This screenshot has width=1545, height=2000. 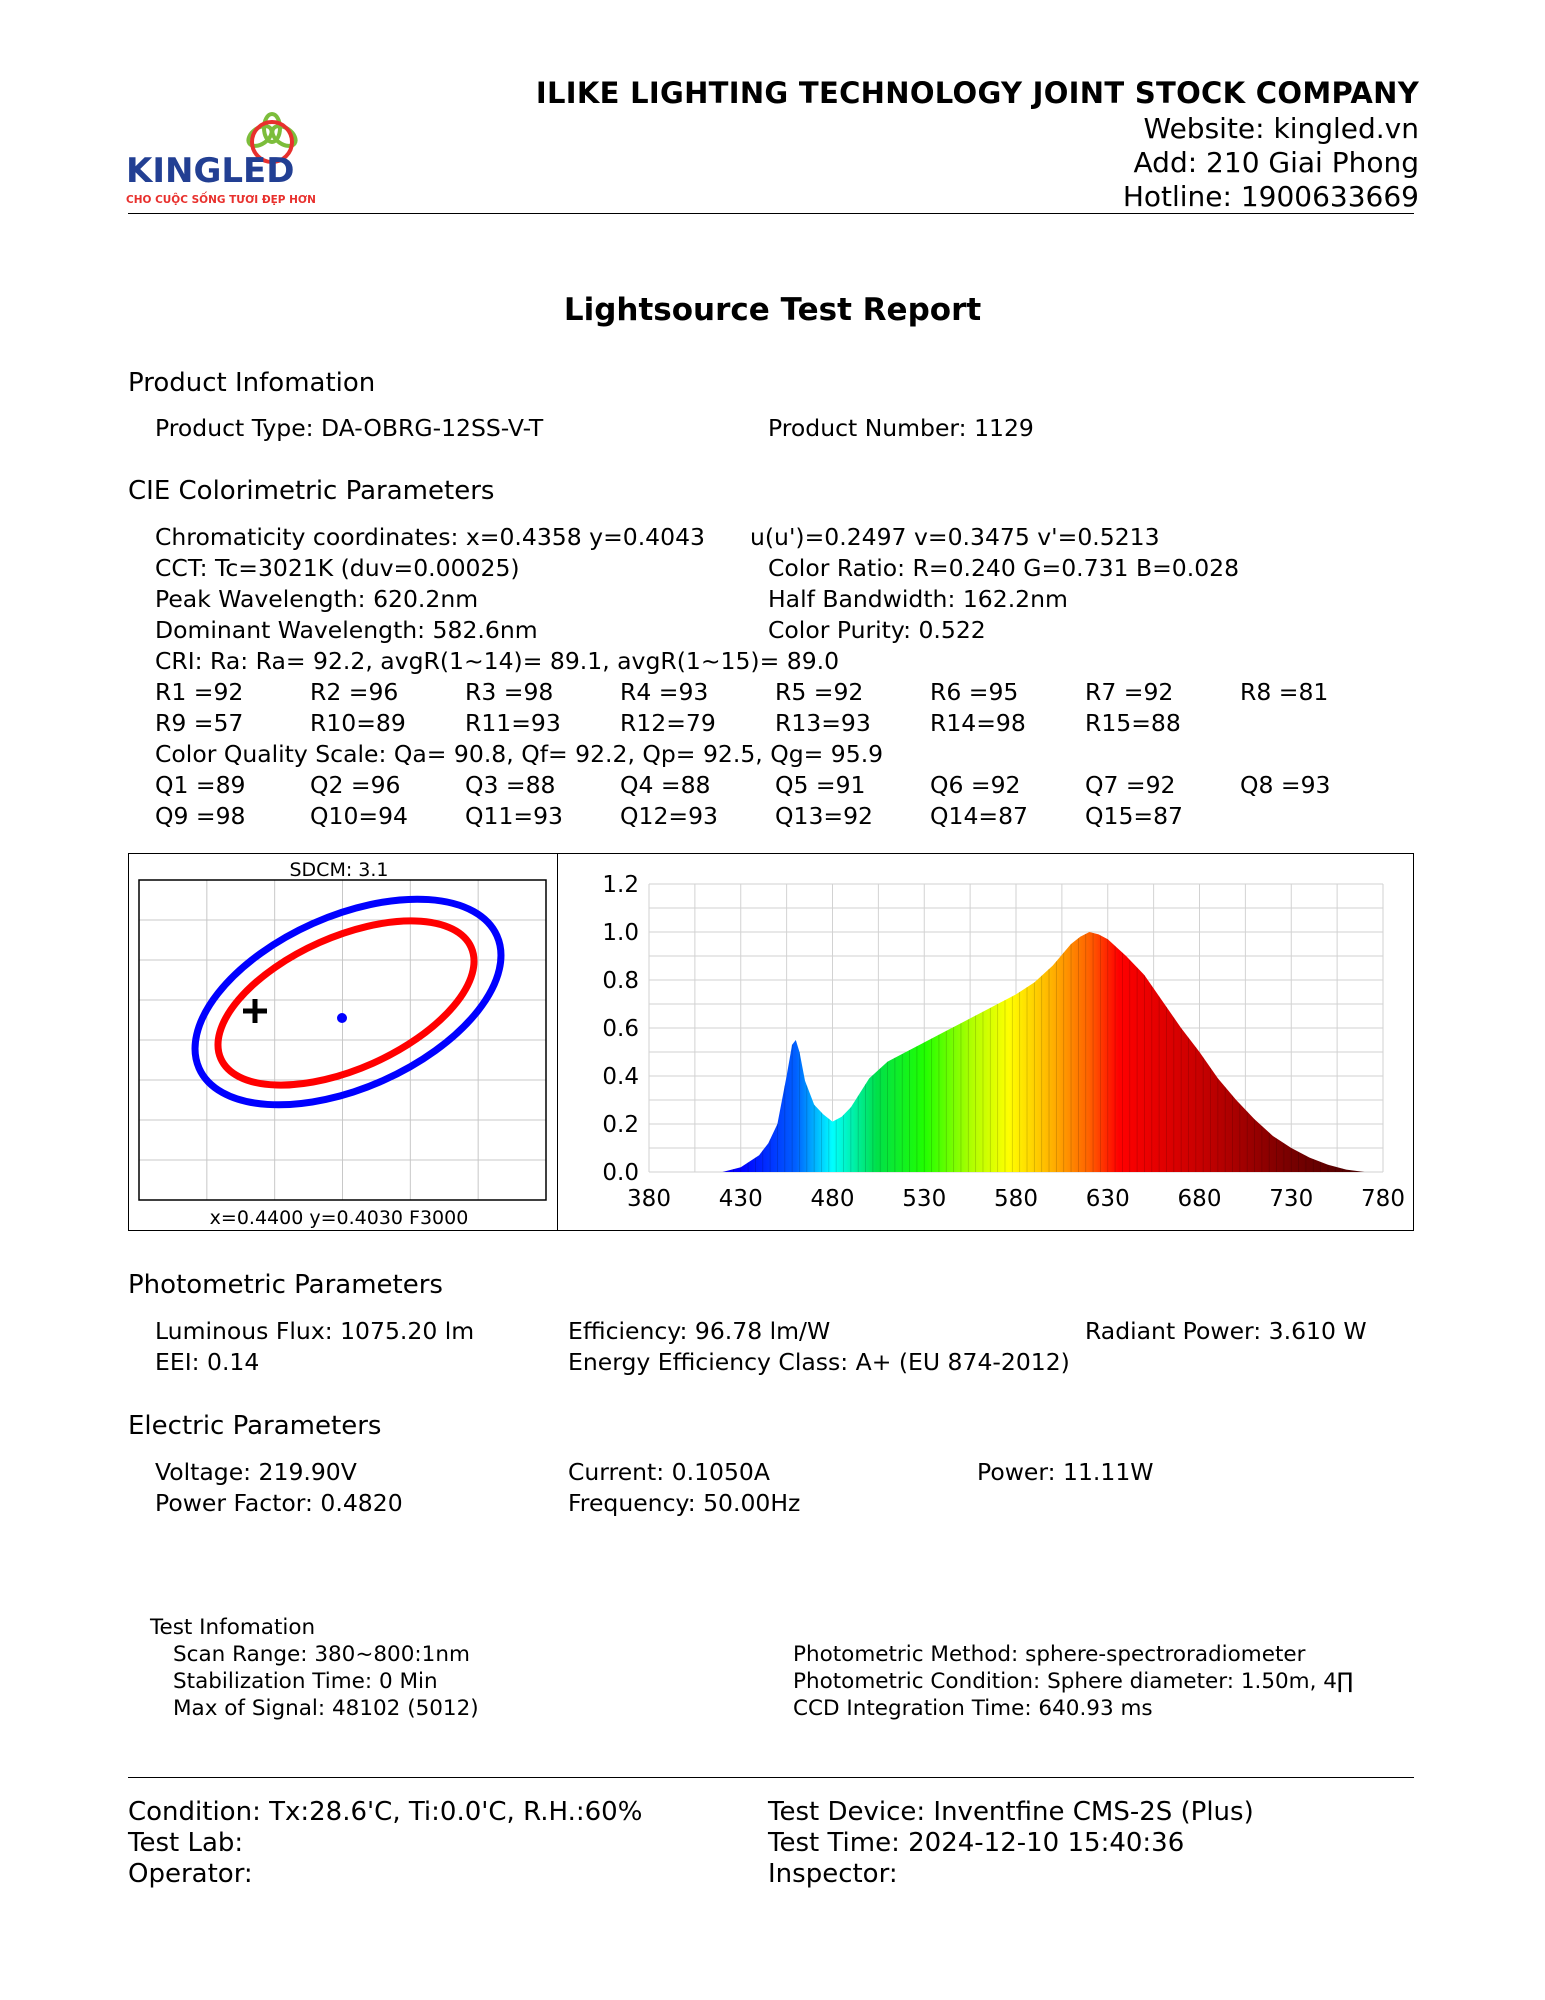 I want to click on target-crosshair, so click(x=255, y=1011).